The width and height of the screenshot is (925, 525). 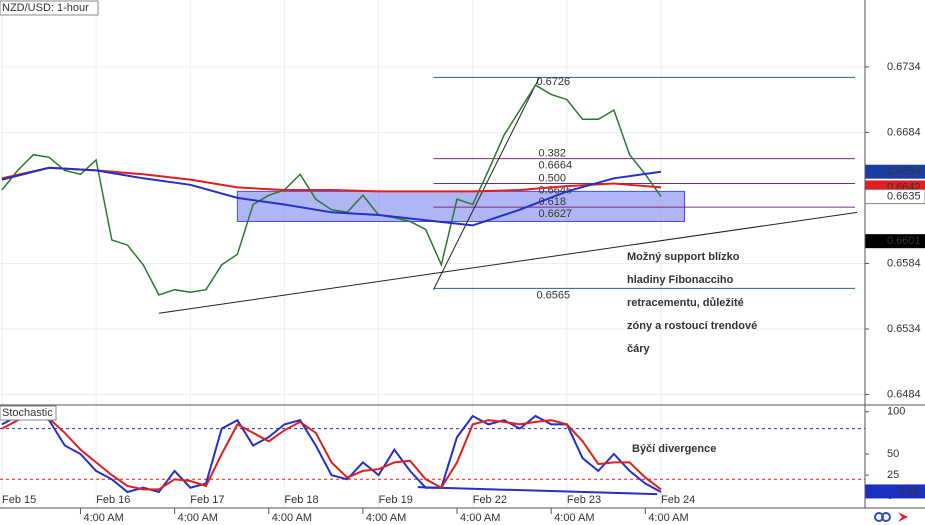 I want to click on link-icon, so click(x=886, y=517).